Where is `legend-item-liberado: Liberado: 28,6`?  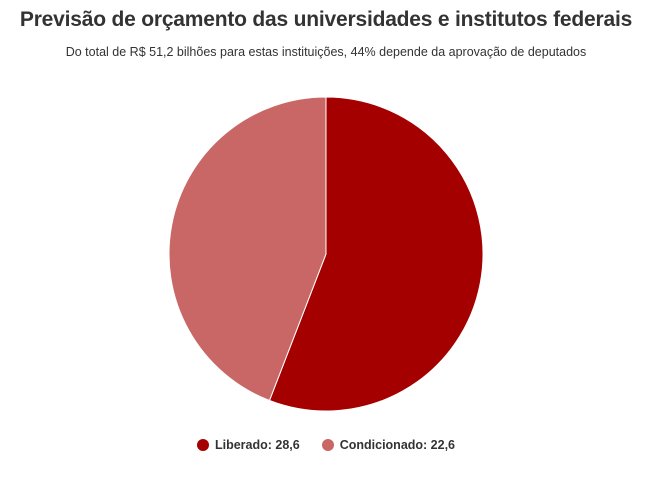 legend-item-liberado: Liberado: 28,6 is located at coordinates (248, 445).